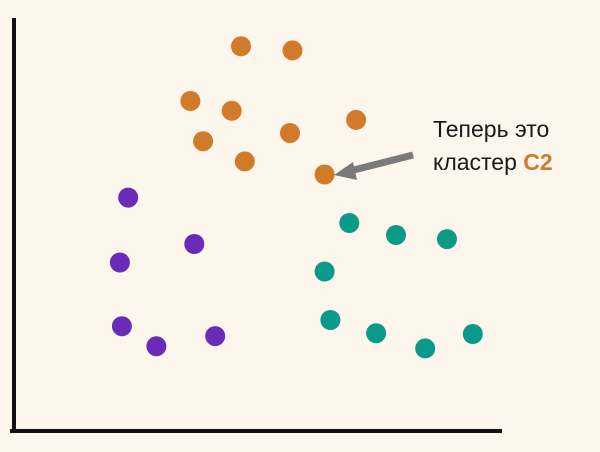  I want to click on arrow-head, so click(345, 171).